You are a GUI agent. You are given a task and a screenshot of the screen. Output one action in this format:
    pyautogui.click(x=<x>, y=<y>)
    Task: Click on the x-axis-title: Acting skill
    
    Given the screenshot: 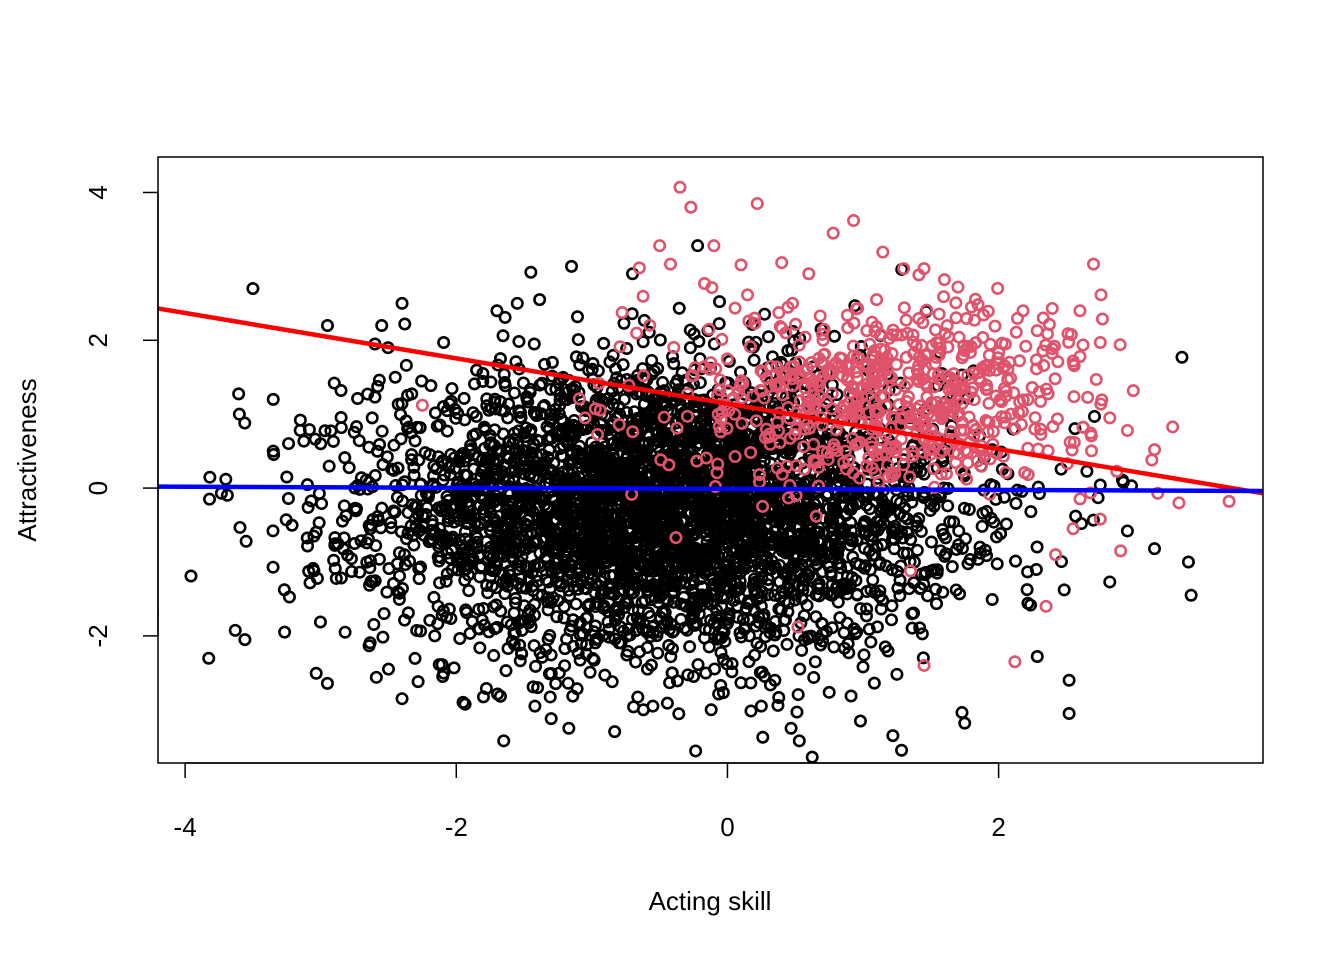 What is the action you would take?
    pyautogui.click(x=710, y=901)
    